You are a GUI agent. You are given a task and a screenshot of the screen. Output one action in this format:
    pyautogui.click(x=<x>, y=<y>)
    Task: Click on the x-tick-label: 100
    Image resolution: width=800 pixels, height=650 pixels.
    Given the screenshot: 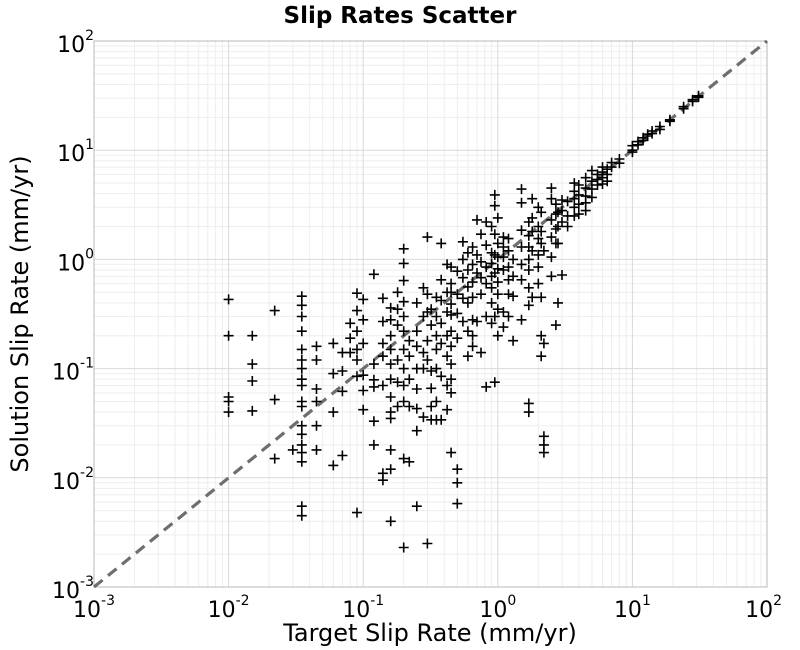 What is the action you would take?
    pyautogui.click(x=497, y=608)
    